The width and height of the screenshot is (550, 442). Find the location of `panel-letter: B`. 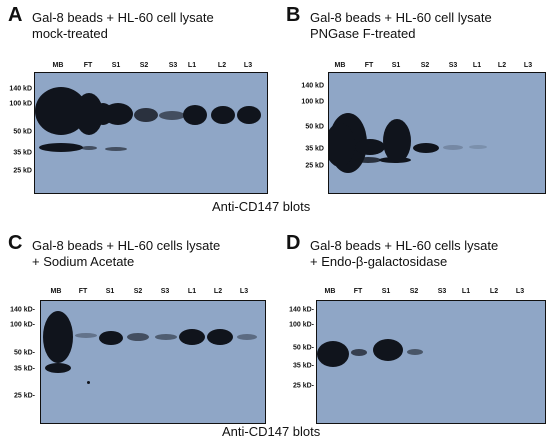

panel-letter: B is located at coordinates (293, 15).